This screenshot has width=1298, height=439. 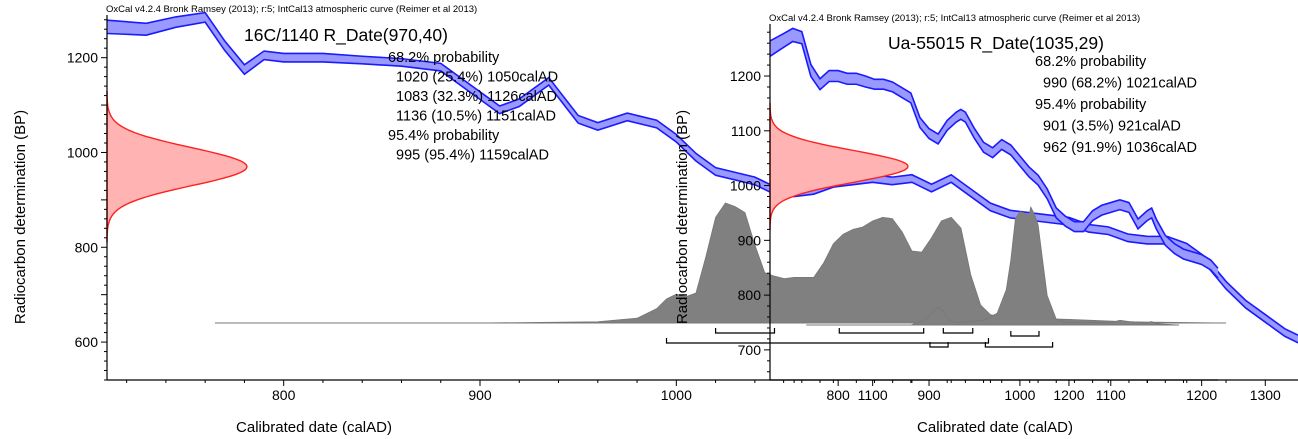 I want to click on y-tick-label: 900, so click(x=750, y=240).